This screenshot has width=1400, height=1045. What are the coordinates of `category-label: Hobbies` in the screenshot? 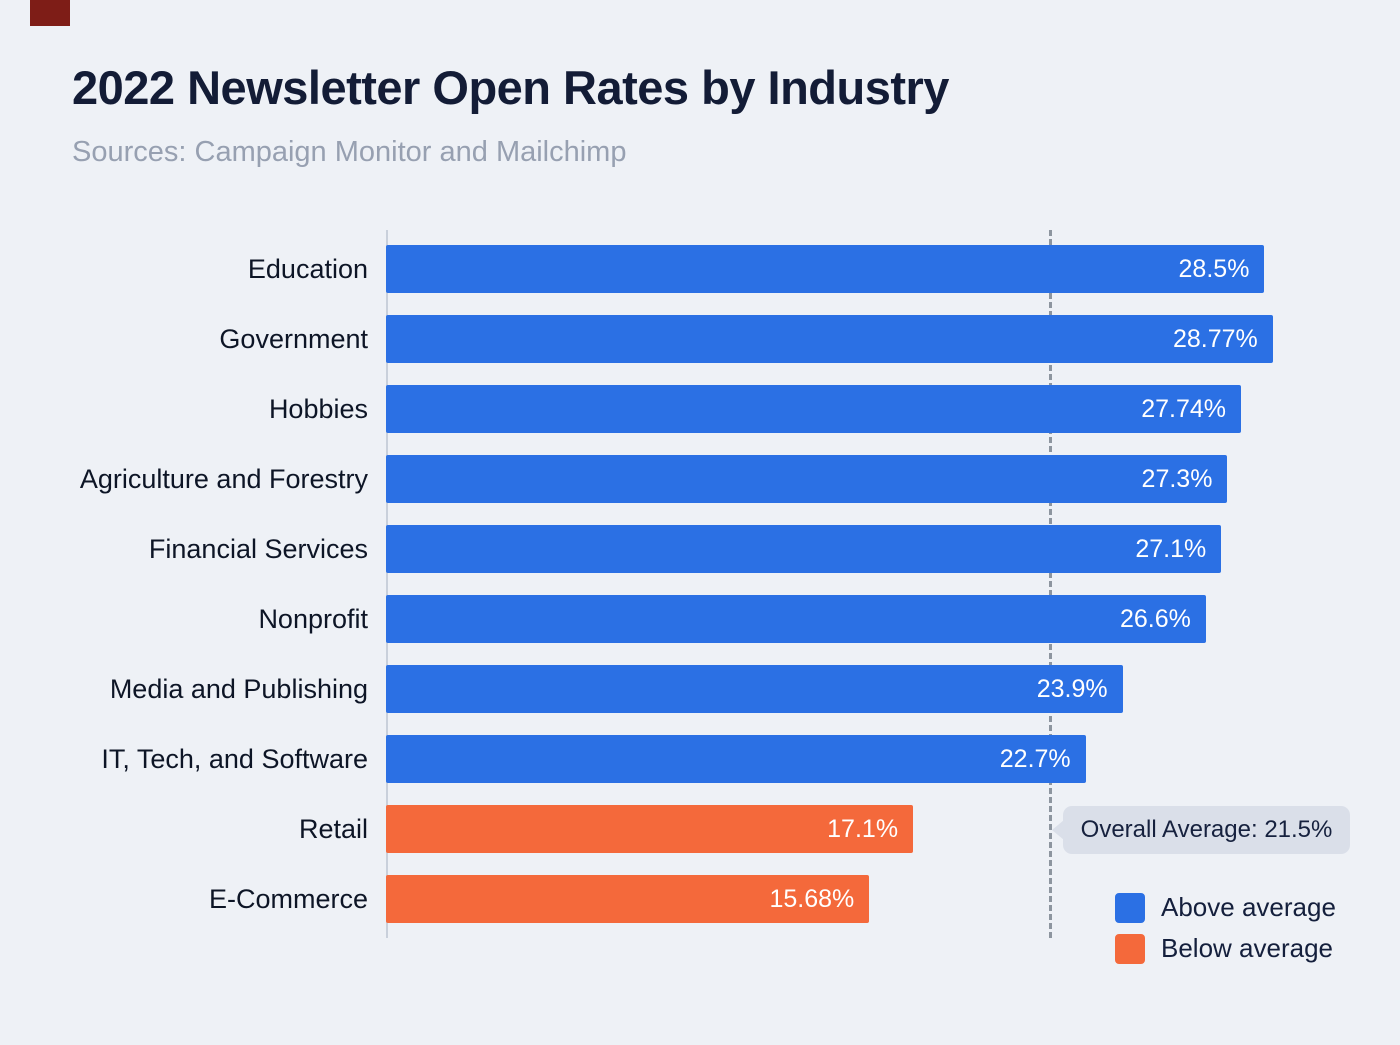 It's located at (318, 408).